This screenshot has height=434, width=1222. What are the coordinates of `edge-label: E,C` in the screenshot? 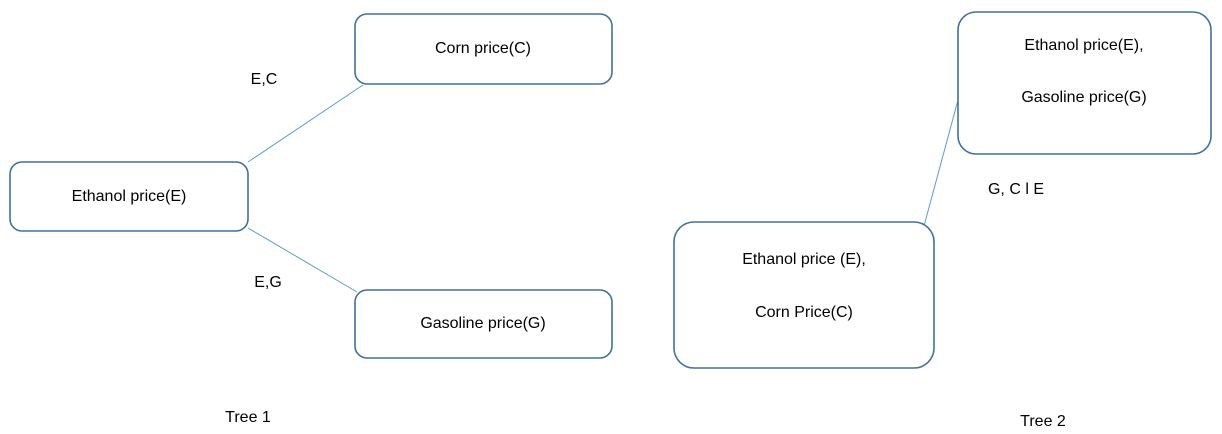 It's located at (264, 79).